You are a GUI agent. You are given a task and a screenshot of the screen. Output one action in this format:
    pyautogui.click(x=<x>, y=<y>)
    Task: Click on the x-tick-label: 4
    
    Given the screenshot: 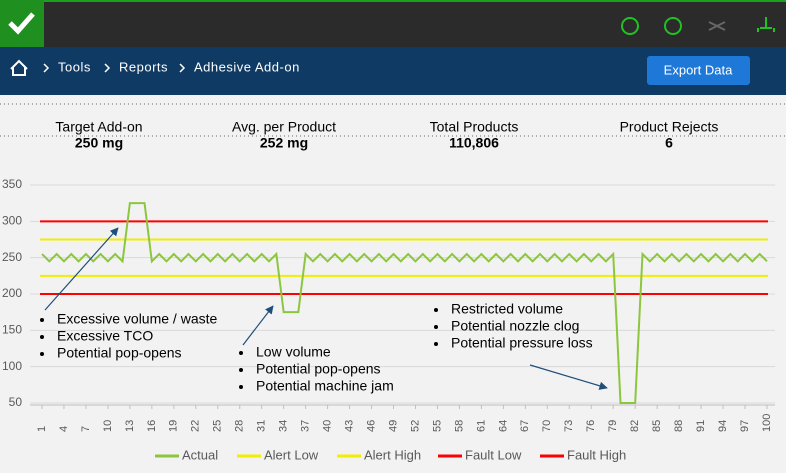 What is the action you would take?
    pyautogui.click(x=64, y=429)
    